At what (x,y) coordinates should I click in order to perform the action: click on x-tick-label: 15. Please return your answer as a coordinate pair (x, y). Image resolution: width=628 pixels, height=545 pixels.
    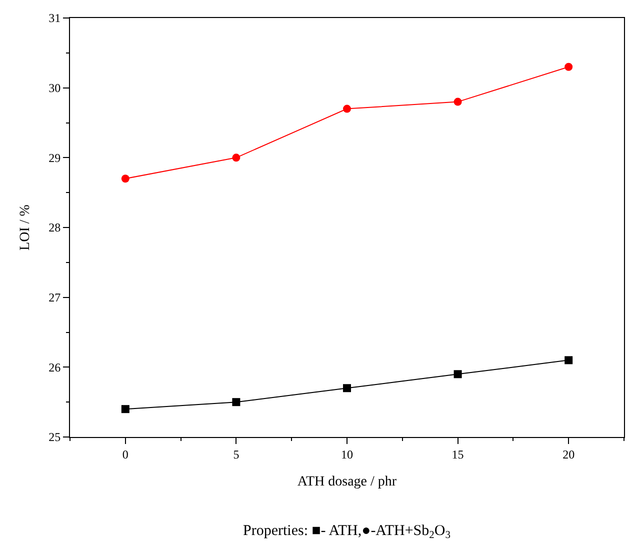
    Looking at the image, I should click on (458, 454).